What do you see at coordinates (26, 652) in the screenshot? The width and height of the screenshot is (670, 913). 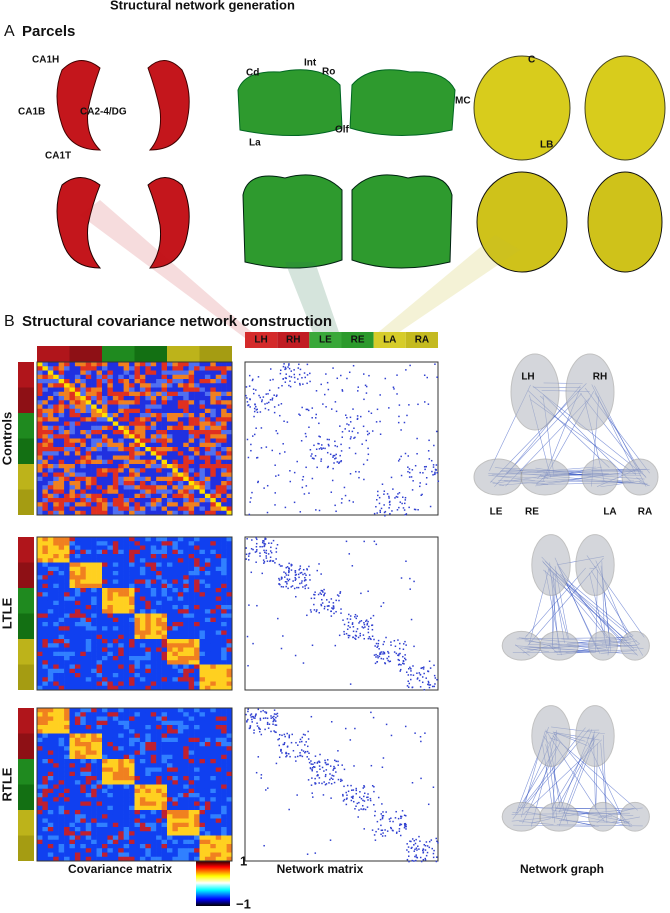 I see `region-strip` at bounding box center [26, 652].